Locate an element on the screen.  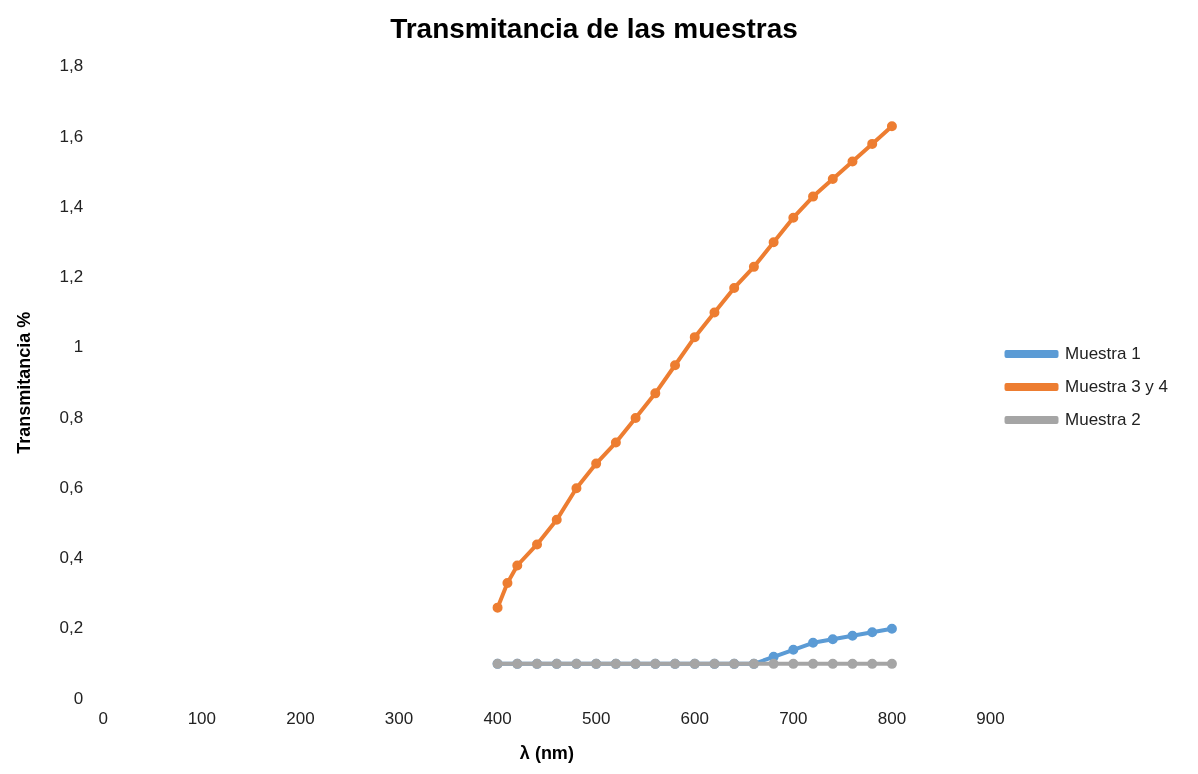
x-tick-label: 300 is located at coordinates (399, 718).